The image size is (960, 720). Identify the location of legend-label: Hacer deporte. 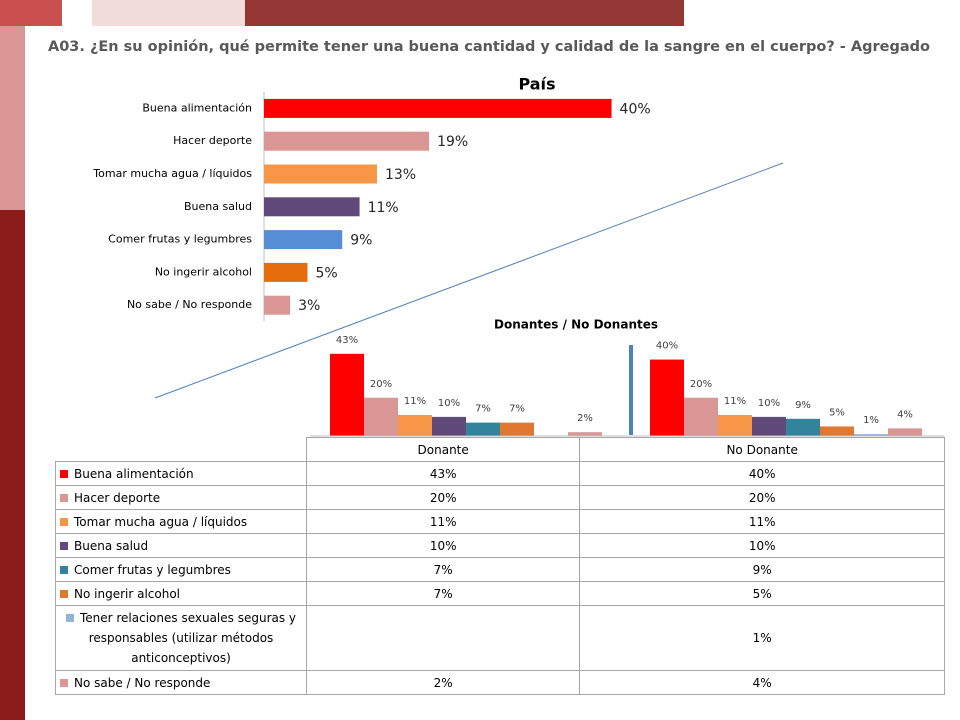
(117, 497).